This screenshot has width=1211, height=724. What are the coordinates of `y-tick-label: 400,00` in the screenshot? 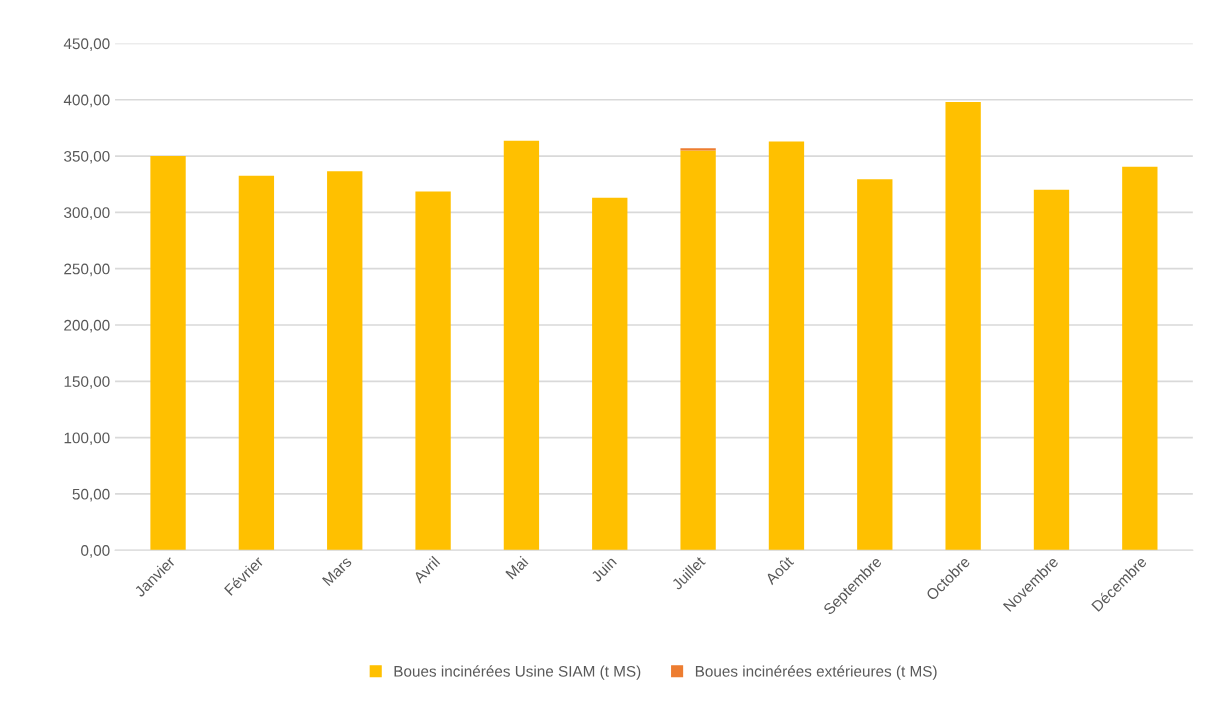 It's located at (86, 101).